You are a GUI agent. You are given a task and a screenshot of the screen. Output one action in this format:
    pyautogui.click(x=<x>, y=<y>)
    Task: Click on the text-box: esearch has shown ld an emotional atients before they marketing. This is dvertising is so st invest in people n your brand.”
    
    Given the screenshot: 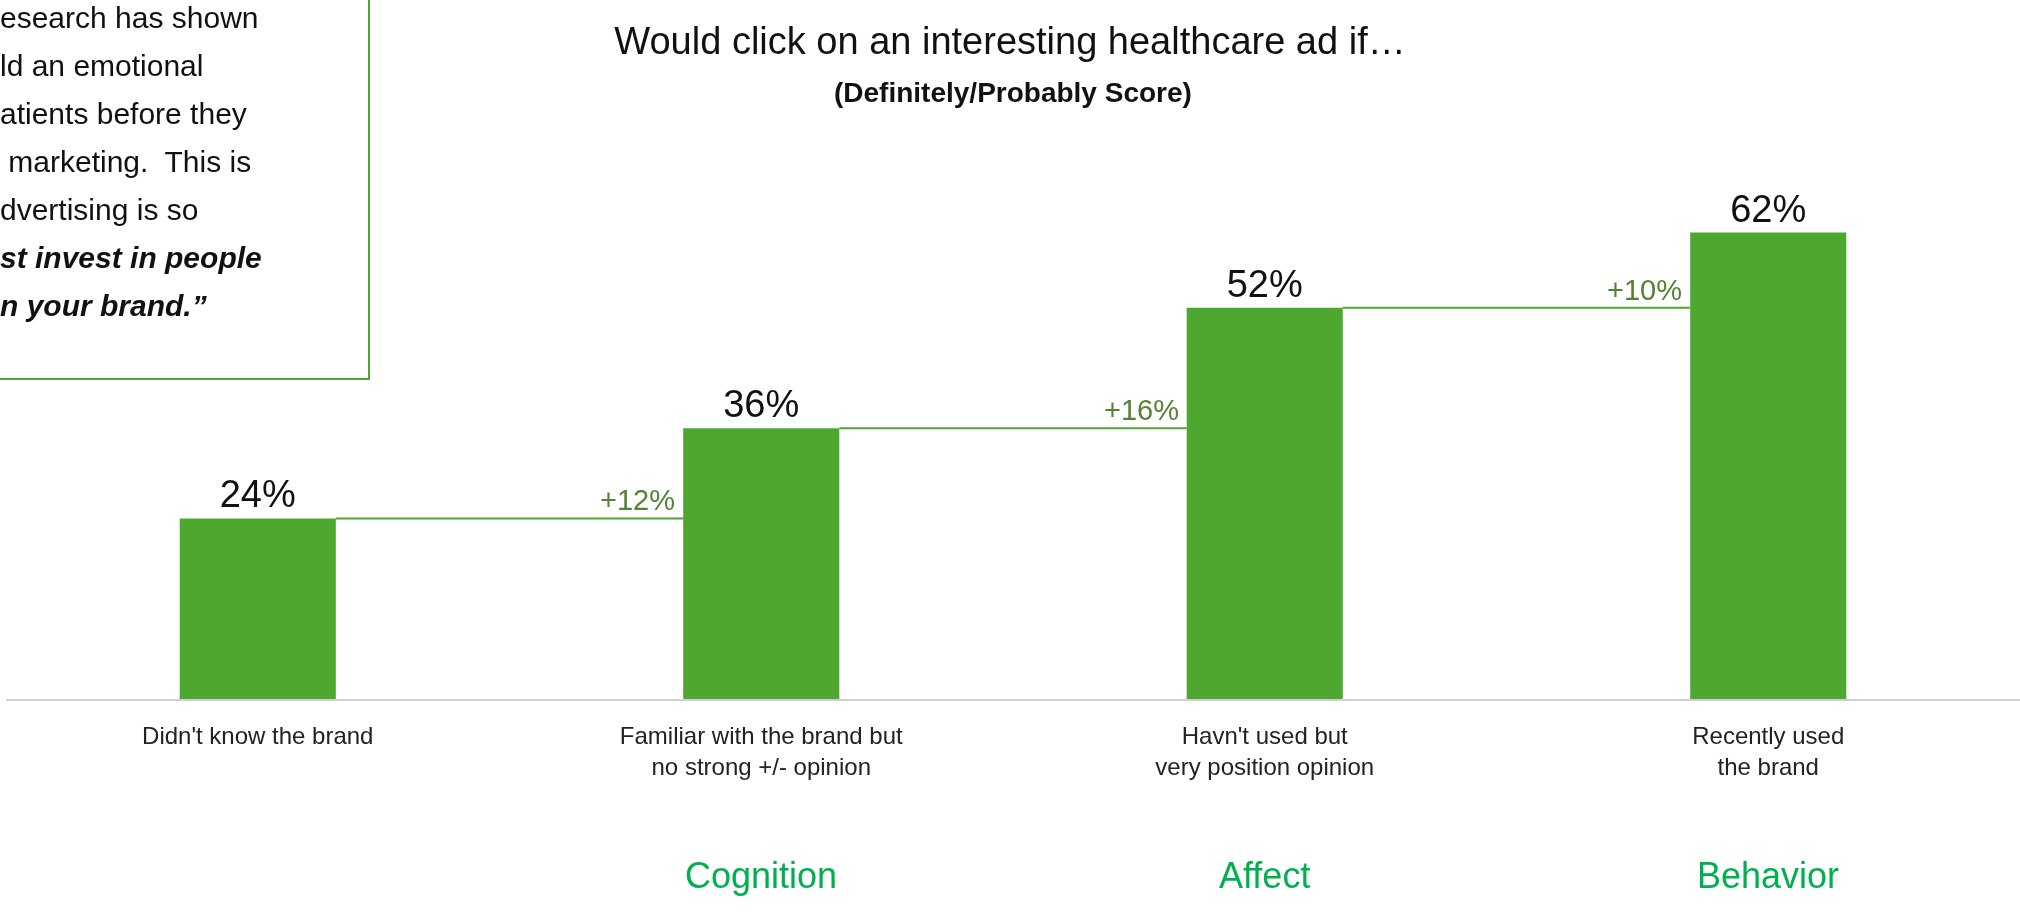 What is the action you would take?
    pyautogui.click(x=185, y=190)
    